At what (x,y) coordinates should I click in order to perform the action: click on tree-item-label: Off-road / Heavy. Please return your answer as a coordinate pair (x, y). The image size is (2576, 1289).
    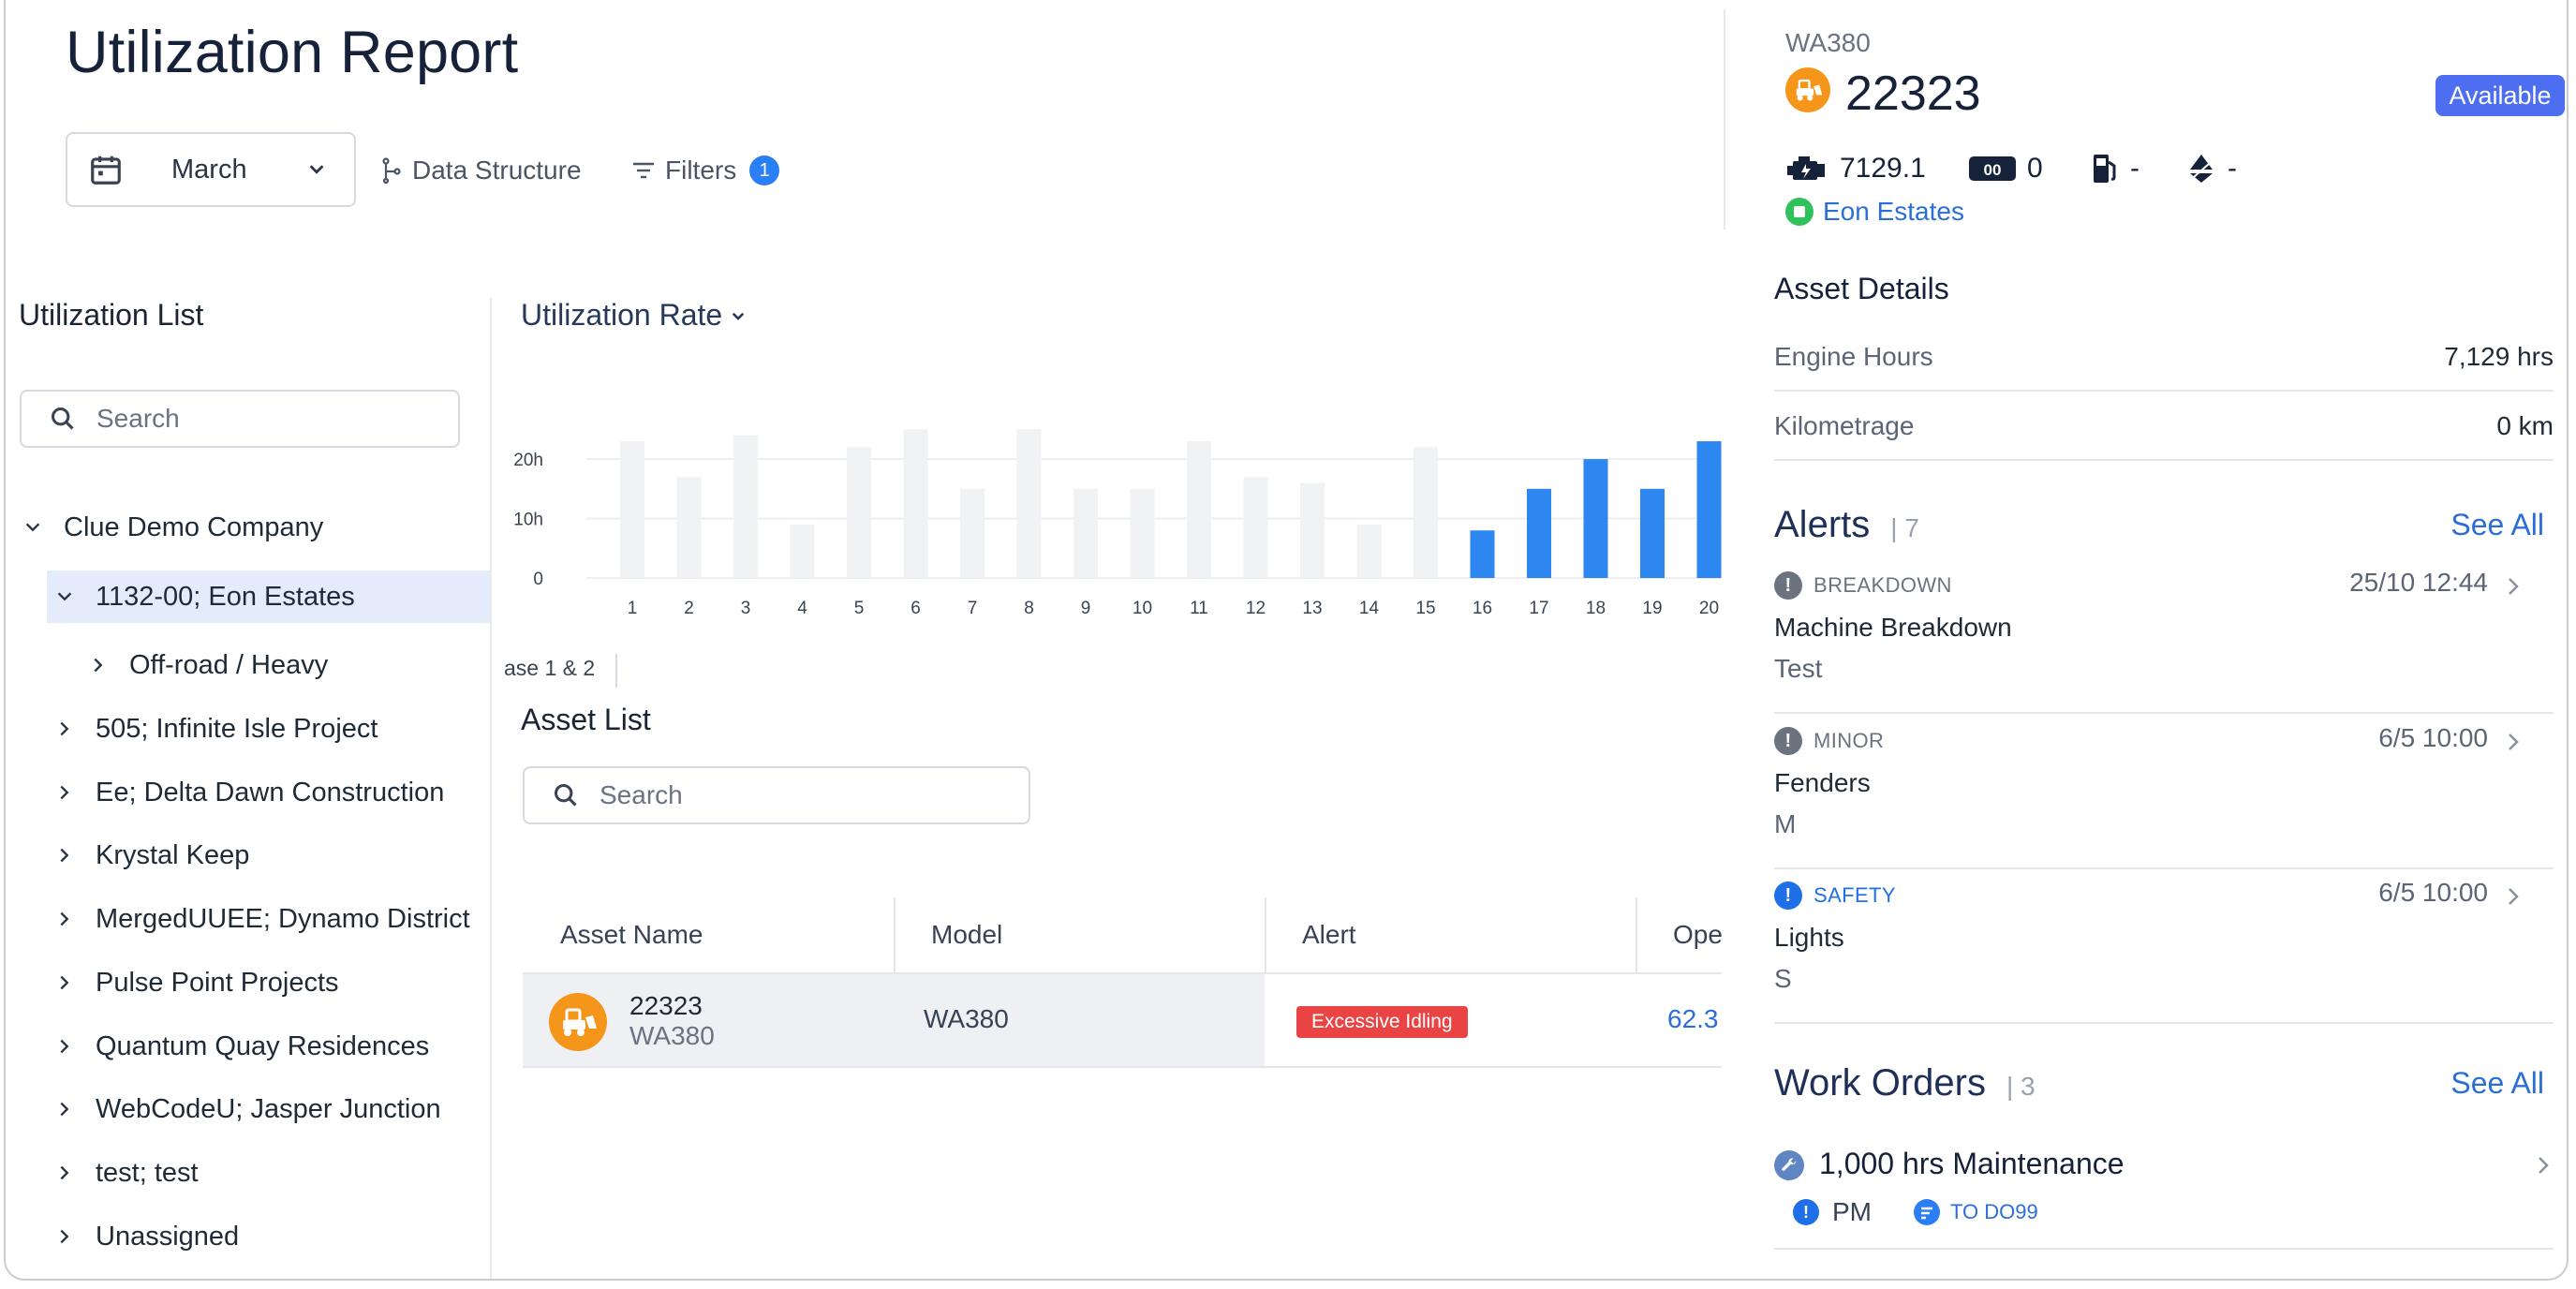
    Looking at the image, I should click on (229, 665).